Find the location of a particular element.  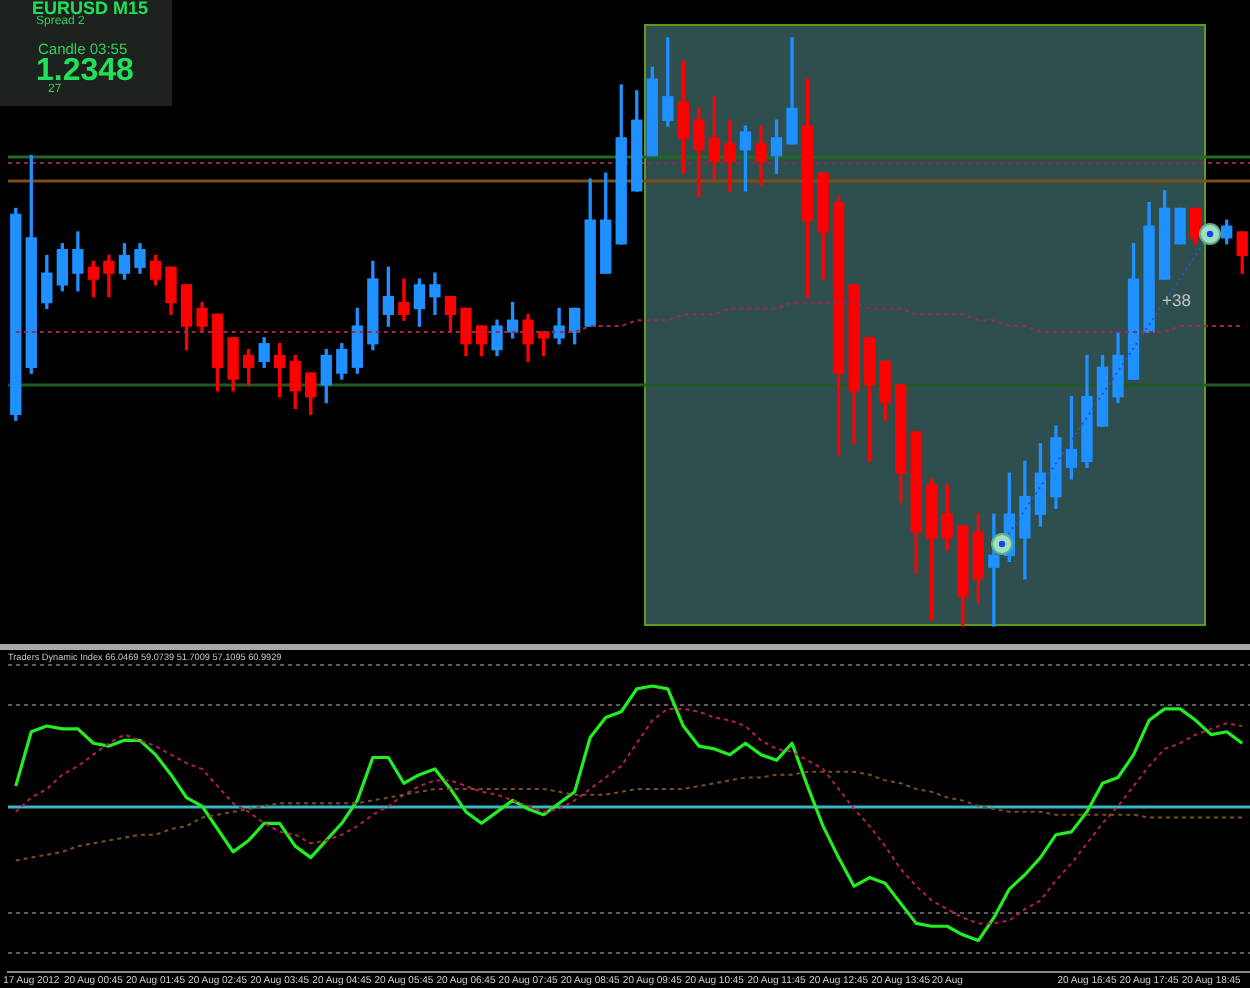

annotation: +38 is located at coordinates (1176, 300).